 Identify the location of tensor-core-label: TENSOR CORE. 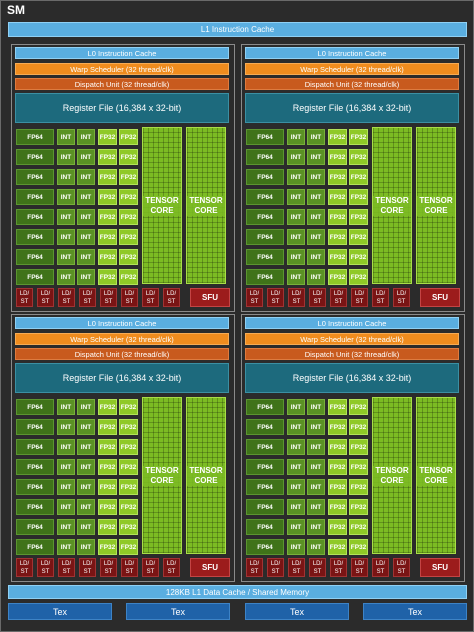
(436, 475).